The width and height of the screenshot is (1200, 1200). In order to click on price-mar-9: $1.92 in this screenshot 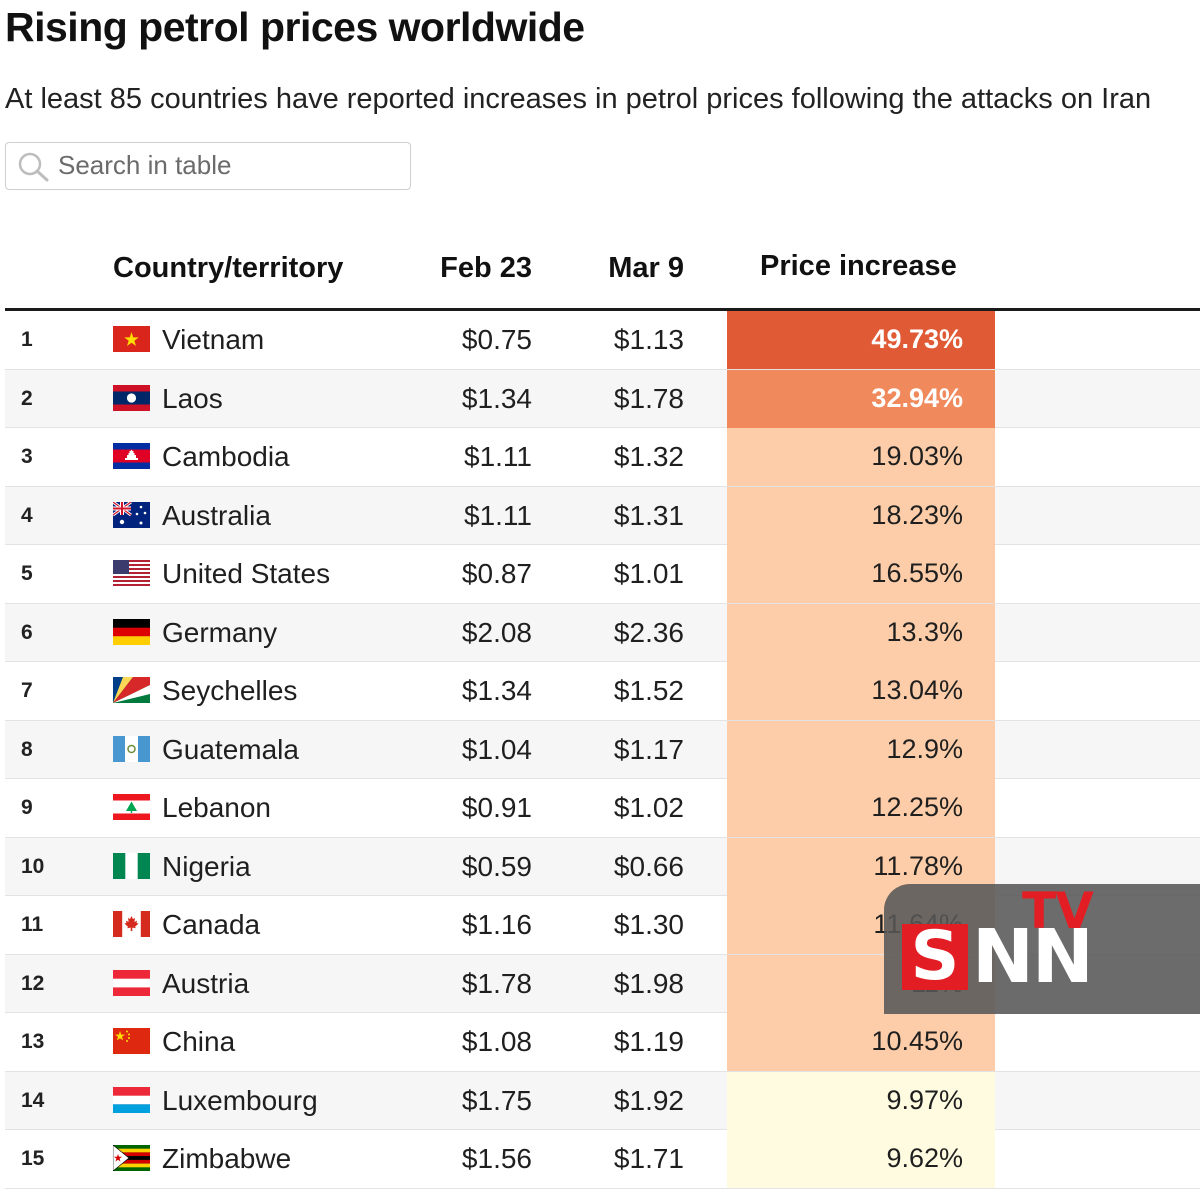, I will do `click(648, 1100)`.